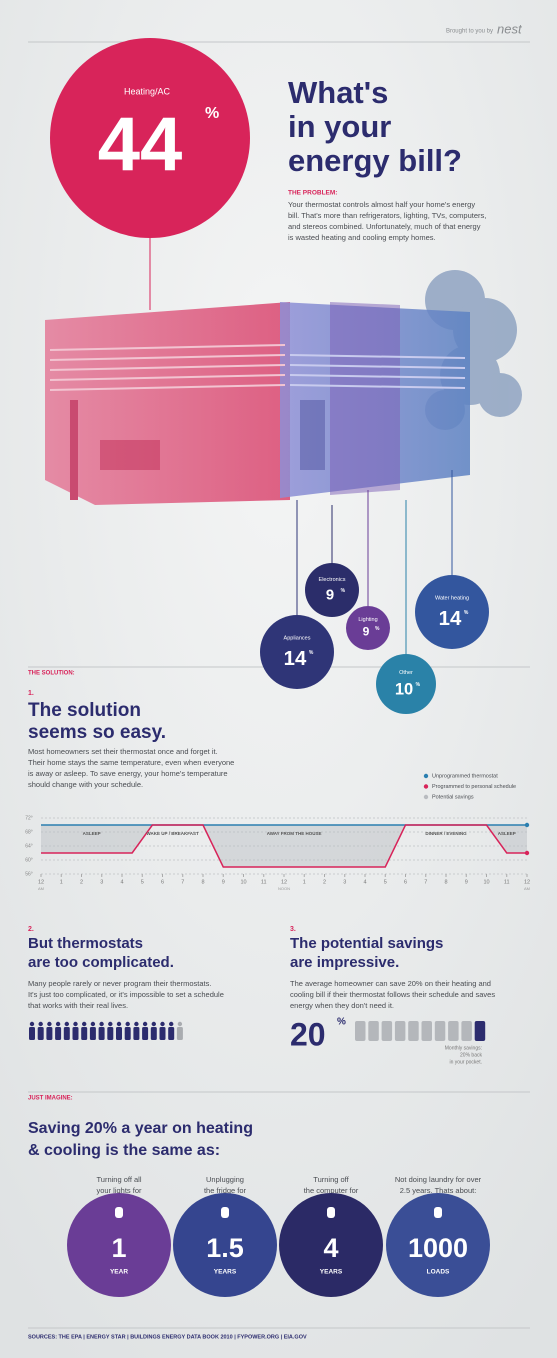  Describe the element at coordinates (466, 882) in the screenshot. I see `x-tick-label: 9` at that location.